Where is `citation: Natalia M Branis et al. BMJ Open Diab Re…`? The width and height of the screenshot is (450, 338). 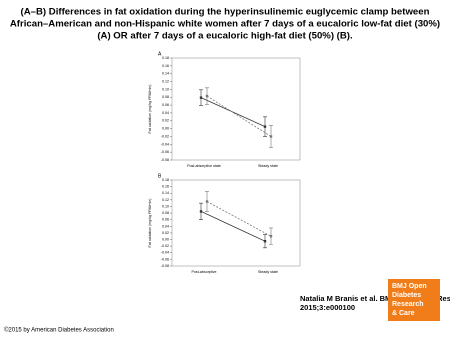
citation: Natalia M Branis et al. BMJ Open Diab Re… is located at coordinates (375, 298).